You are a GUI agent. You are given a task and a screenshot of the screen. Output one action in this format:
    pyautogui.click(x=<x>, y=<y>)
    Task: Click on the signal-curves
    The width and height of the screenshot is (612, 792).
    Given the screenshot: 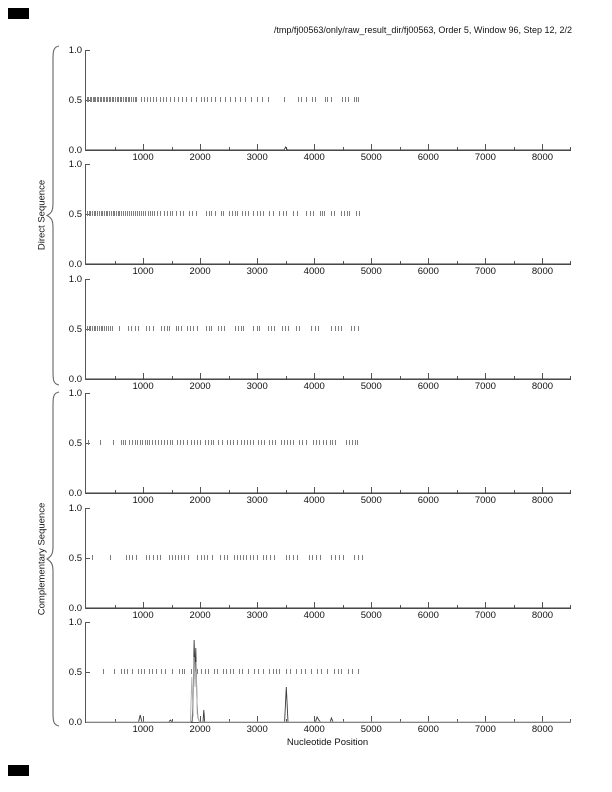 What is the action you would take?
    pyautogui.click(x=328, y=379)
    